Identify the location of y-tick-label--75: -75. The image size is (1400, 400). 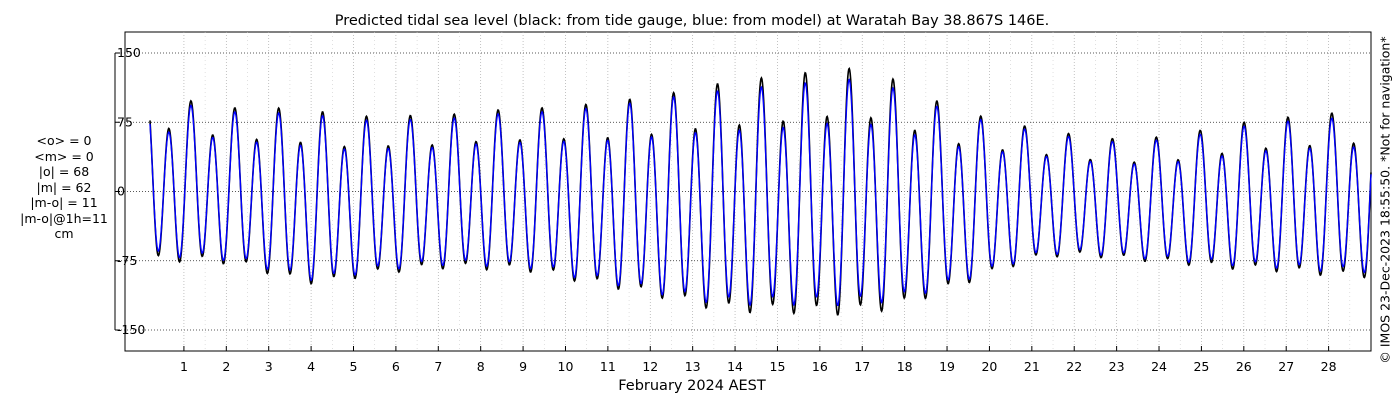
(127, 260).